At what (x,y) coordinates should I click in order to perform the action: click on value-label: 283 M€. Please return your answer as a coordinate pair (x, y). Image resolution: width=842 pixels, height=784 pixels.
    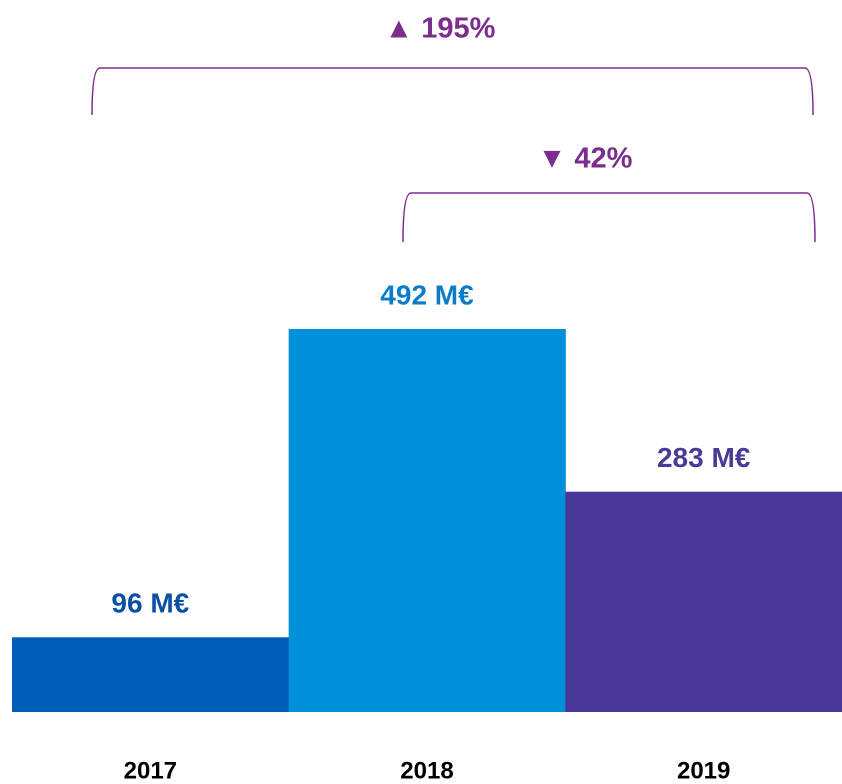
    Looking at the image, I should click on (704, 457).